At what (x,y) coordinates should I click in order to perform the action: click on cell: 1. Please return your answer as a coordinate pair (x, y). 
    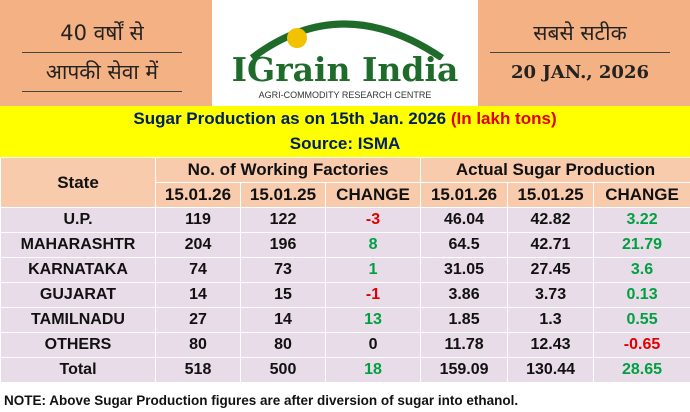
    Looking at the image, I should click on (373, 270).